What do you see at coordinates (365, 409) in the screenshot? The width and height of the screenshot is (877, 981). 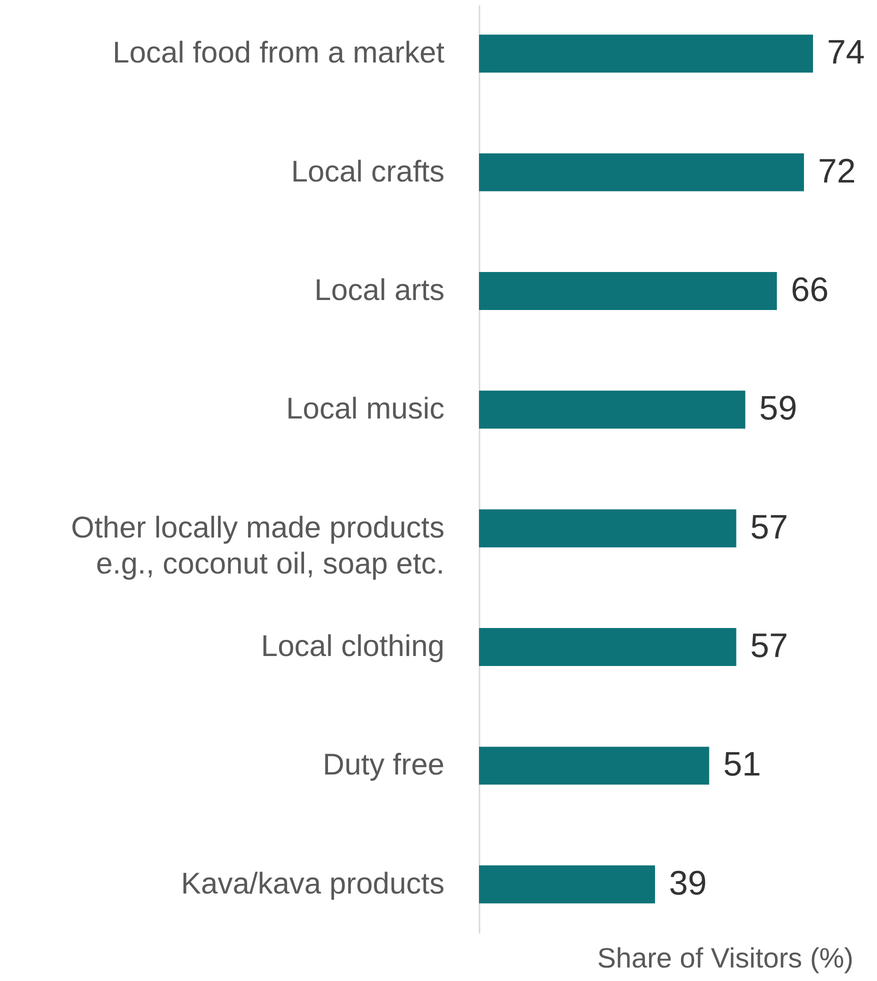 I see `y-tick-label: Local music` at bounding box center [365, 409].